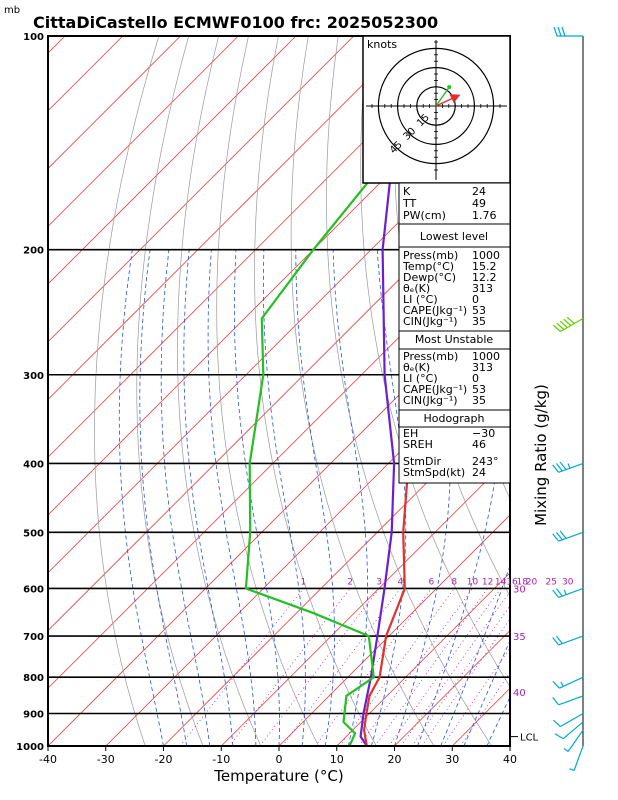 This screenshot has height=800, width=618. What do you see at coordinates (479, 472) in the screenshot?
I see `stmspd-value: 24` at bounding box center [479, 472].